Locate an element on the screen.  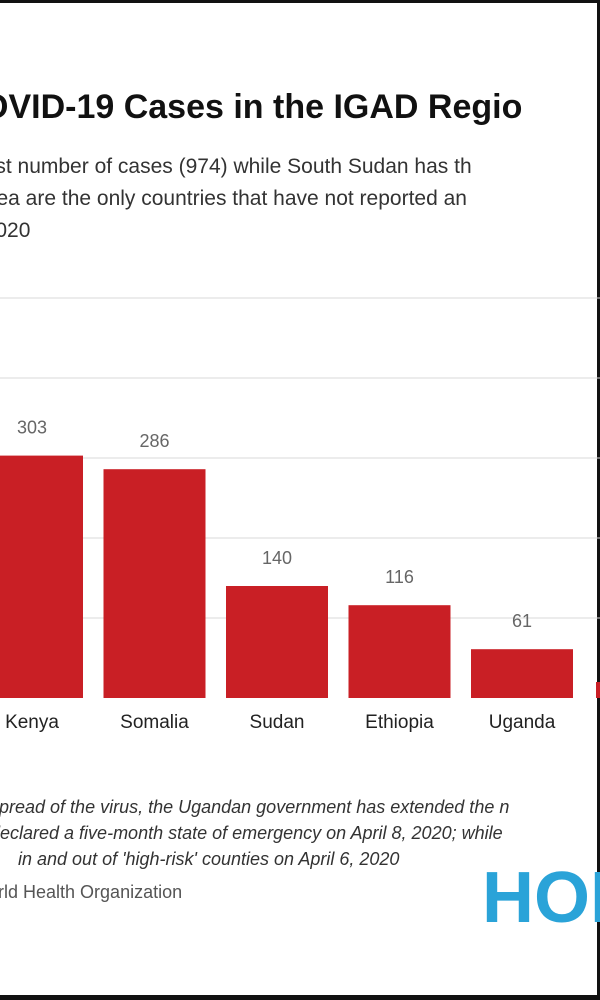
subtitle-line-3: , 2020 is located at coordinates (15, 230).